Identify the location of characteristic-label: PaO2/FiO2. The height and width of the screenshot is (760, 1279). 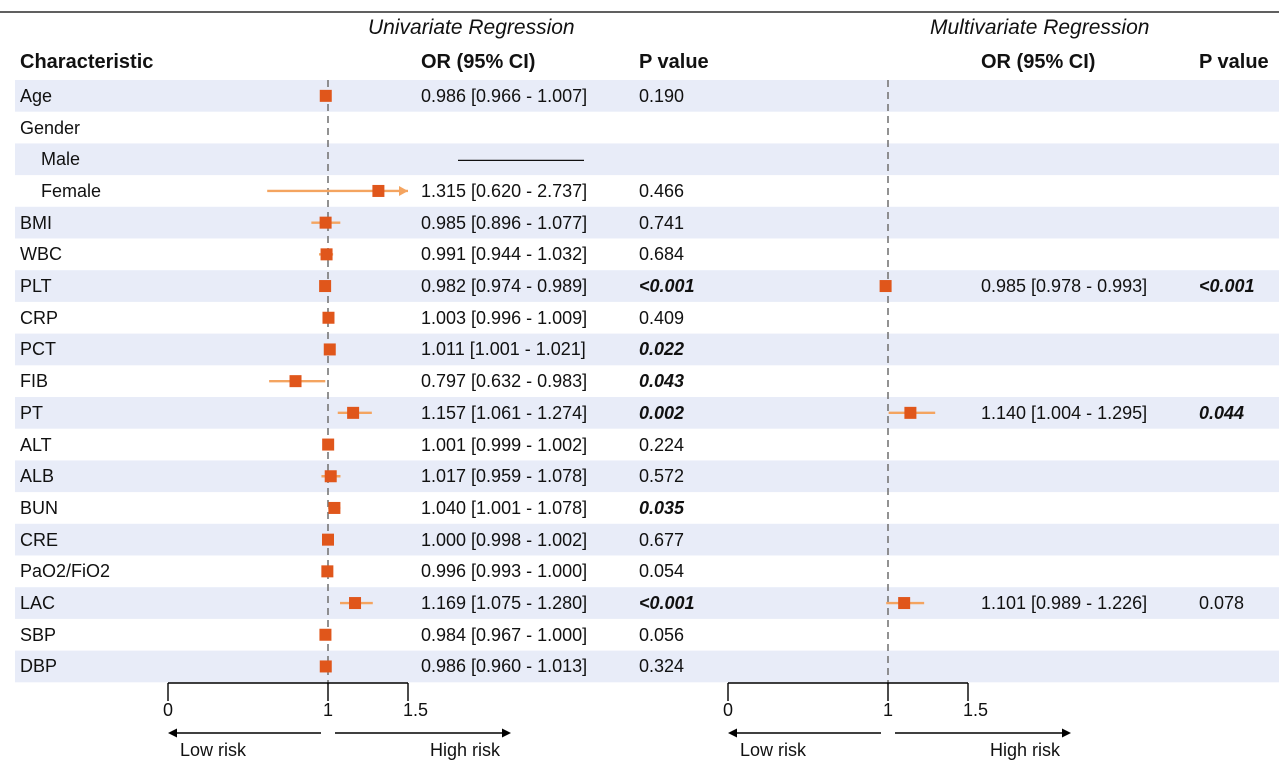
(65, 571).